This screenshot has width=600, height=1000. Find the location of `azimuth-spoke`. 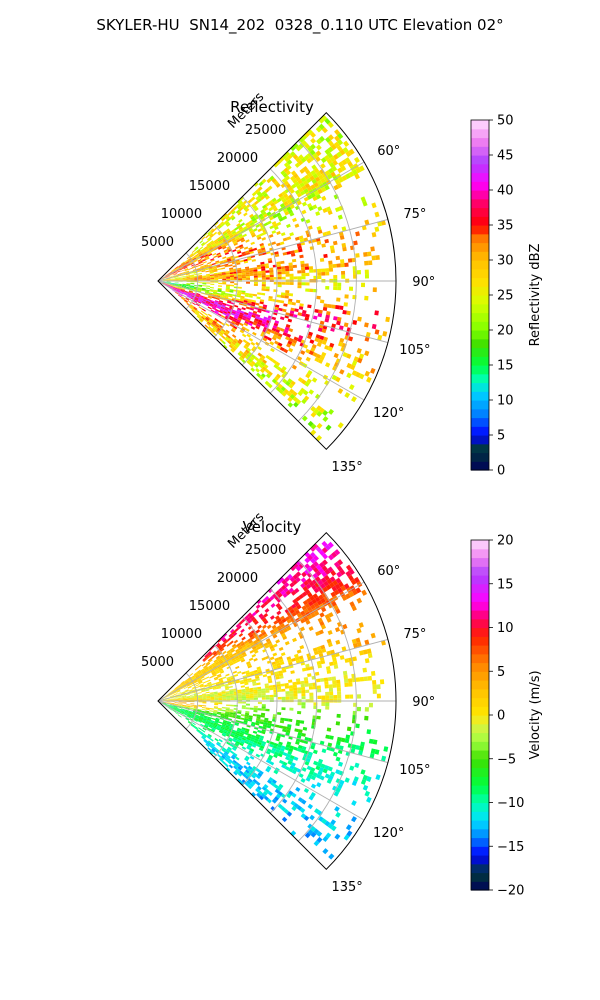

azimuth-spoke is located at coordinates (261, 221).